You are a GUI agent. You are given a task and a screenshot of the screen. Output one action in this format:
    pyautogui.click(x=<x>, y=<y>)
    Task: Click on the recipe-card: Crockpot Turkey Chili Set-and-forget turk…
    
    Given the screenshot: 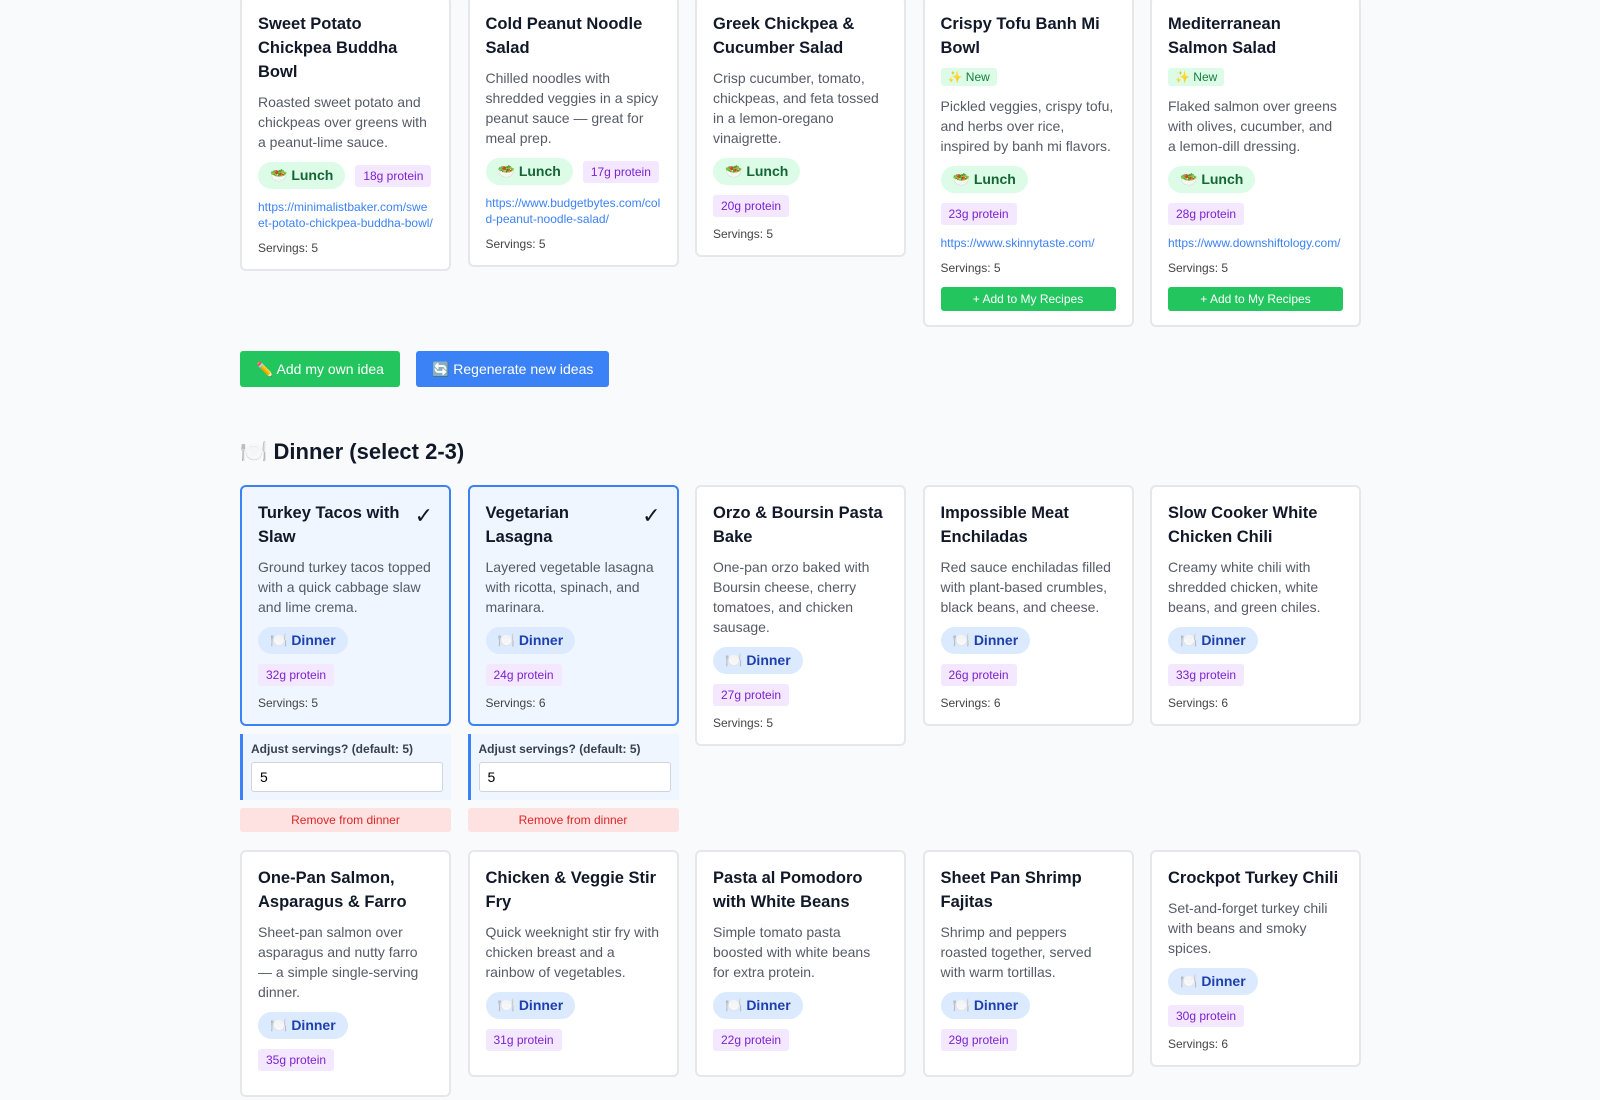 What is the action you would take?
    pyautogui.click(x=1255, y=958)
    